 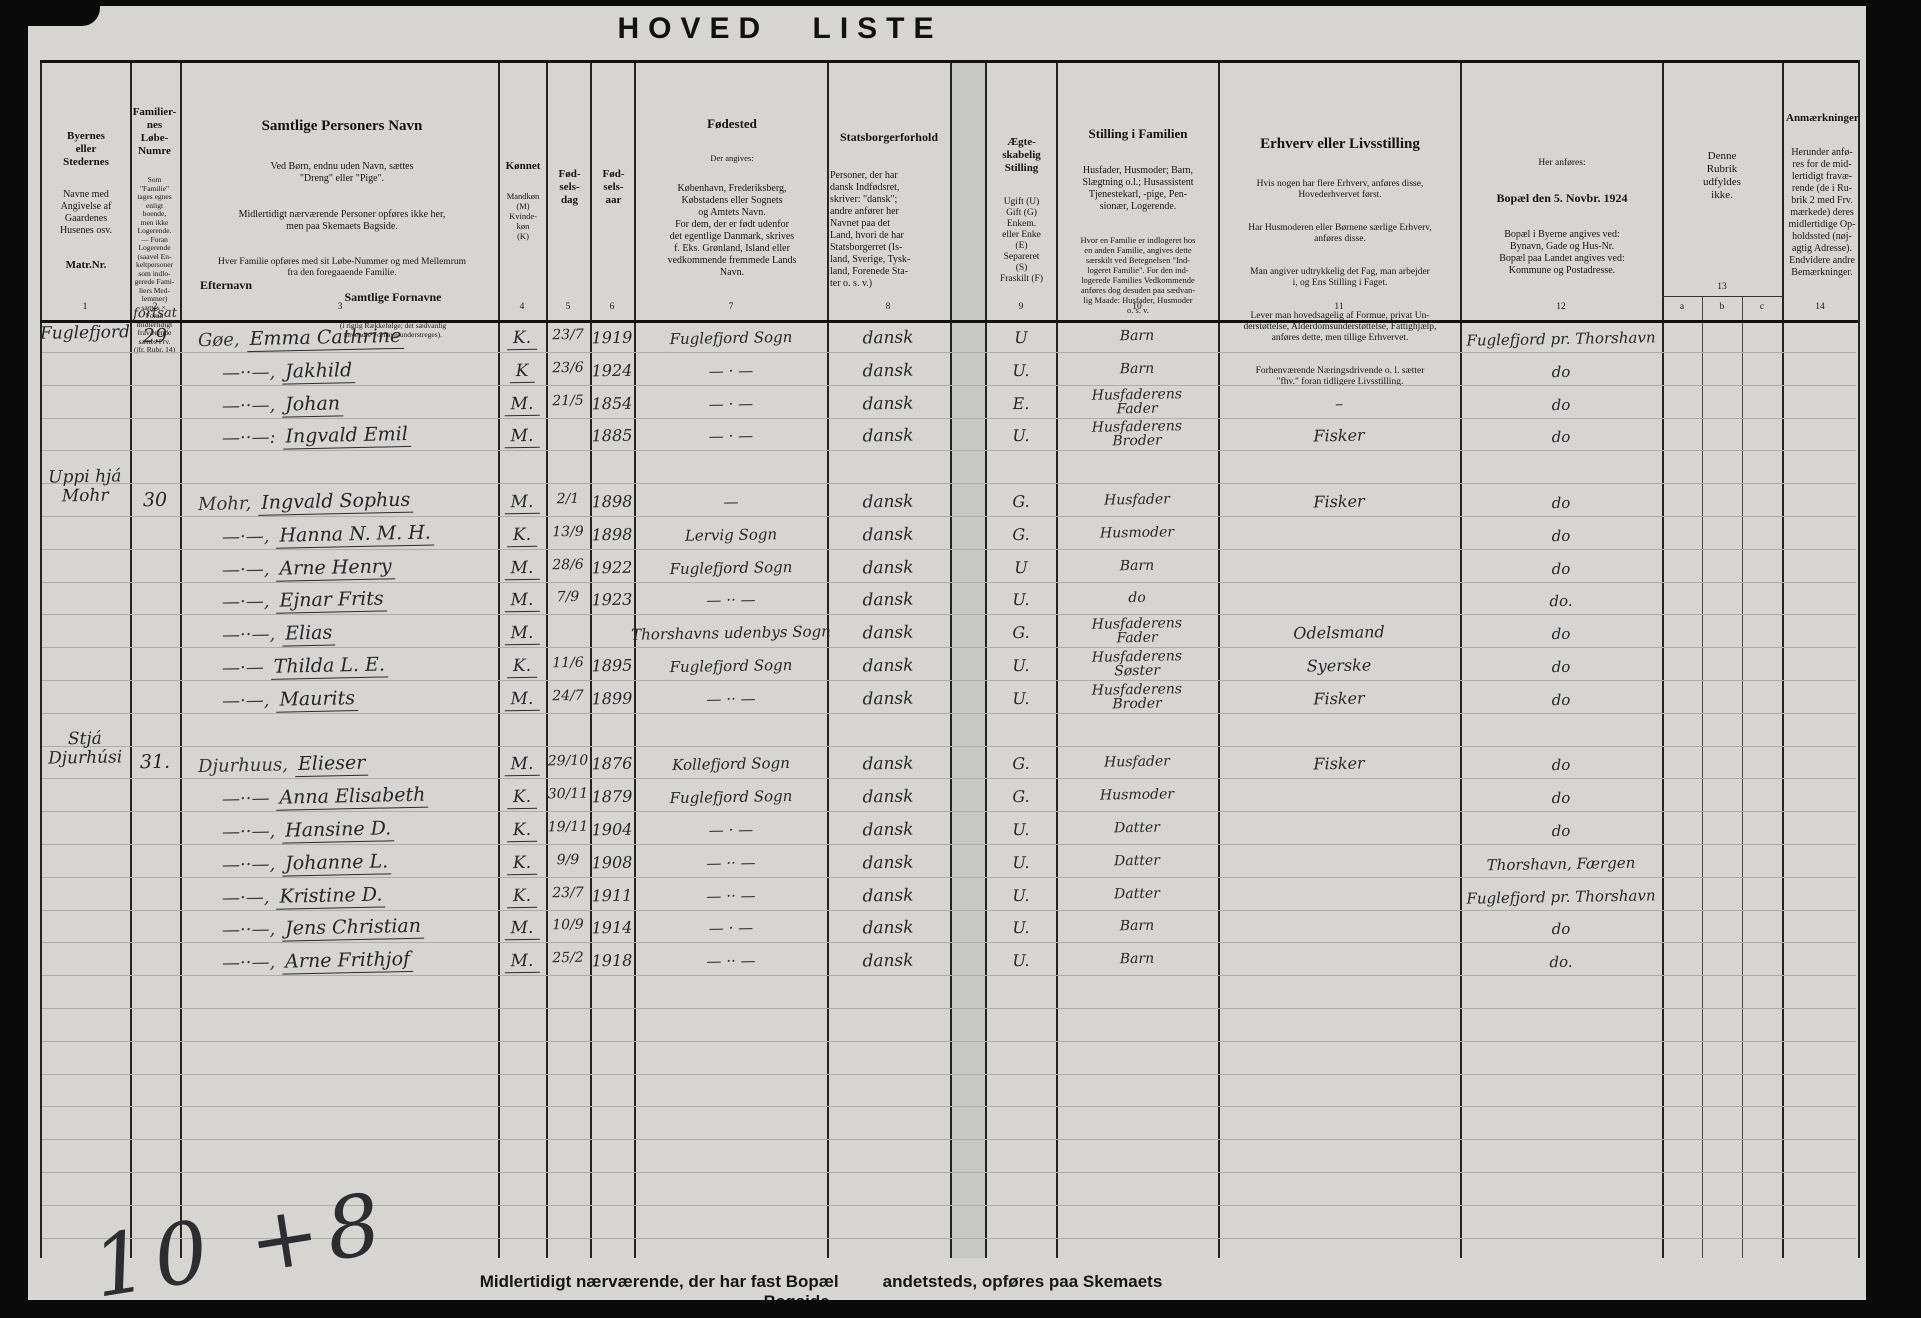 What do you see at coordinates (360, 895) in the screenshot?
I see `census-row-name: —·—, Kristine D.` at bounding box center [360, 895].